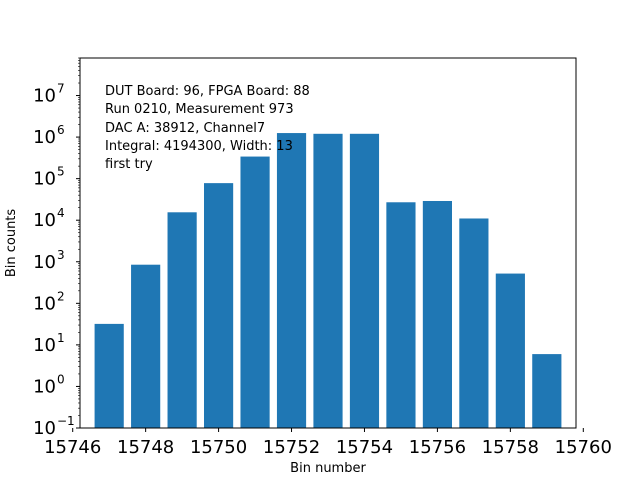  What do you see at coordinates (218, 447) in the screenshot?
I see `x-tick-label: 15750` at bounding box center [218, 447].